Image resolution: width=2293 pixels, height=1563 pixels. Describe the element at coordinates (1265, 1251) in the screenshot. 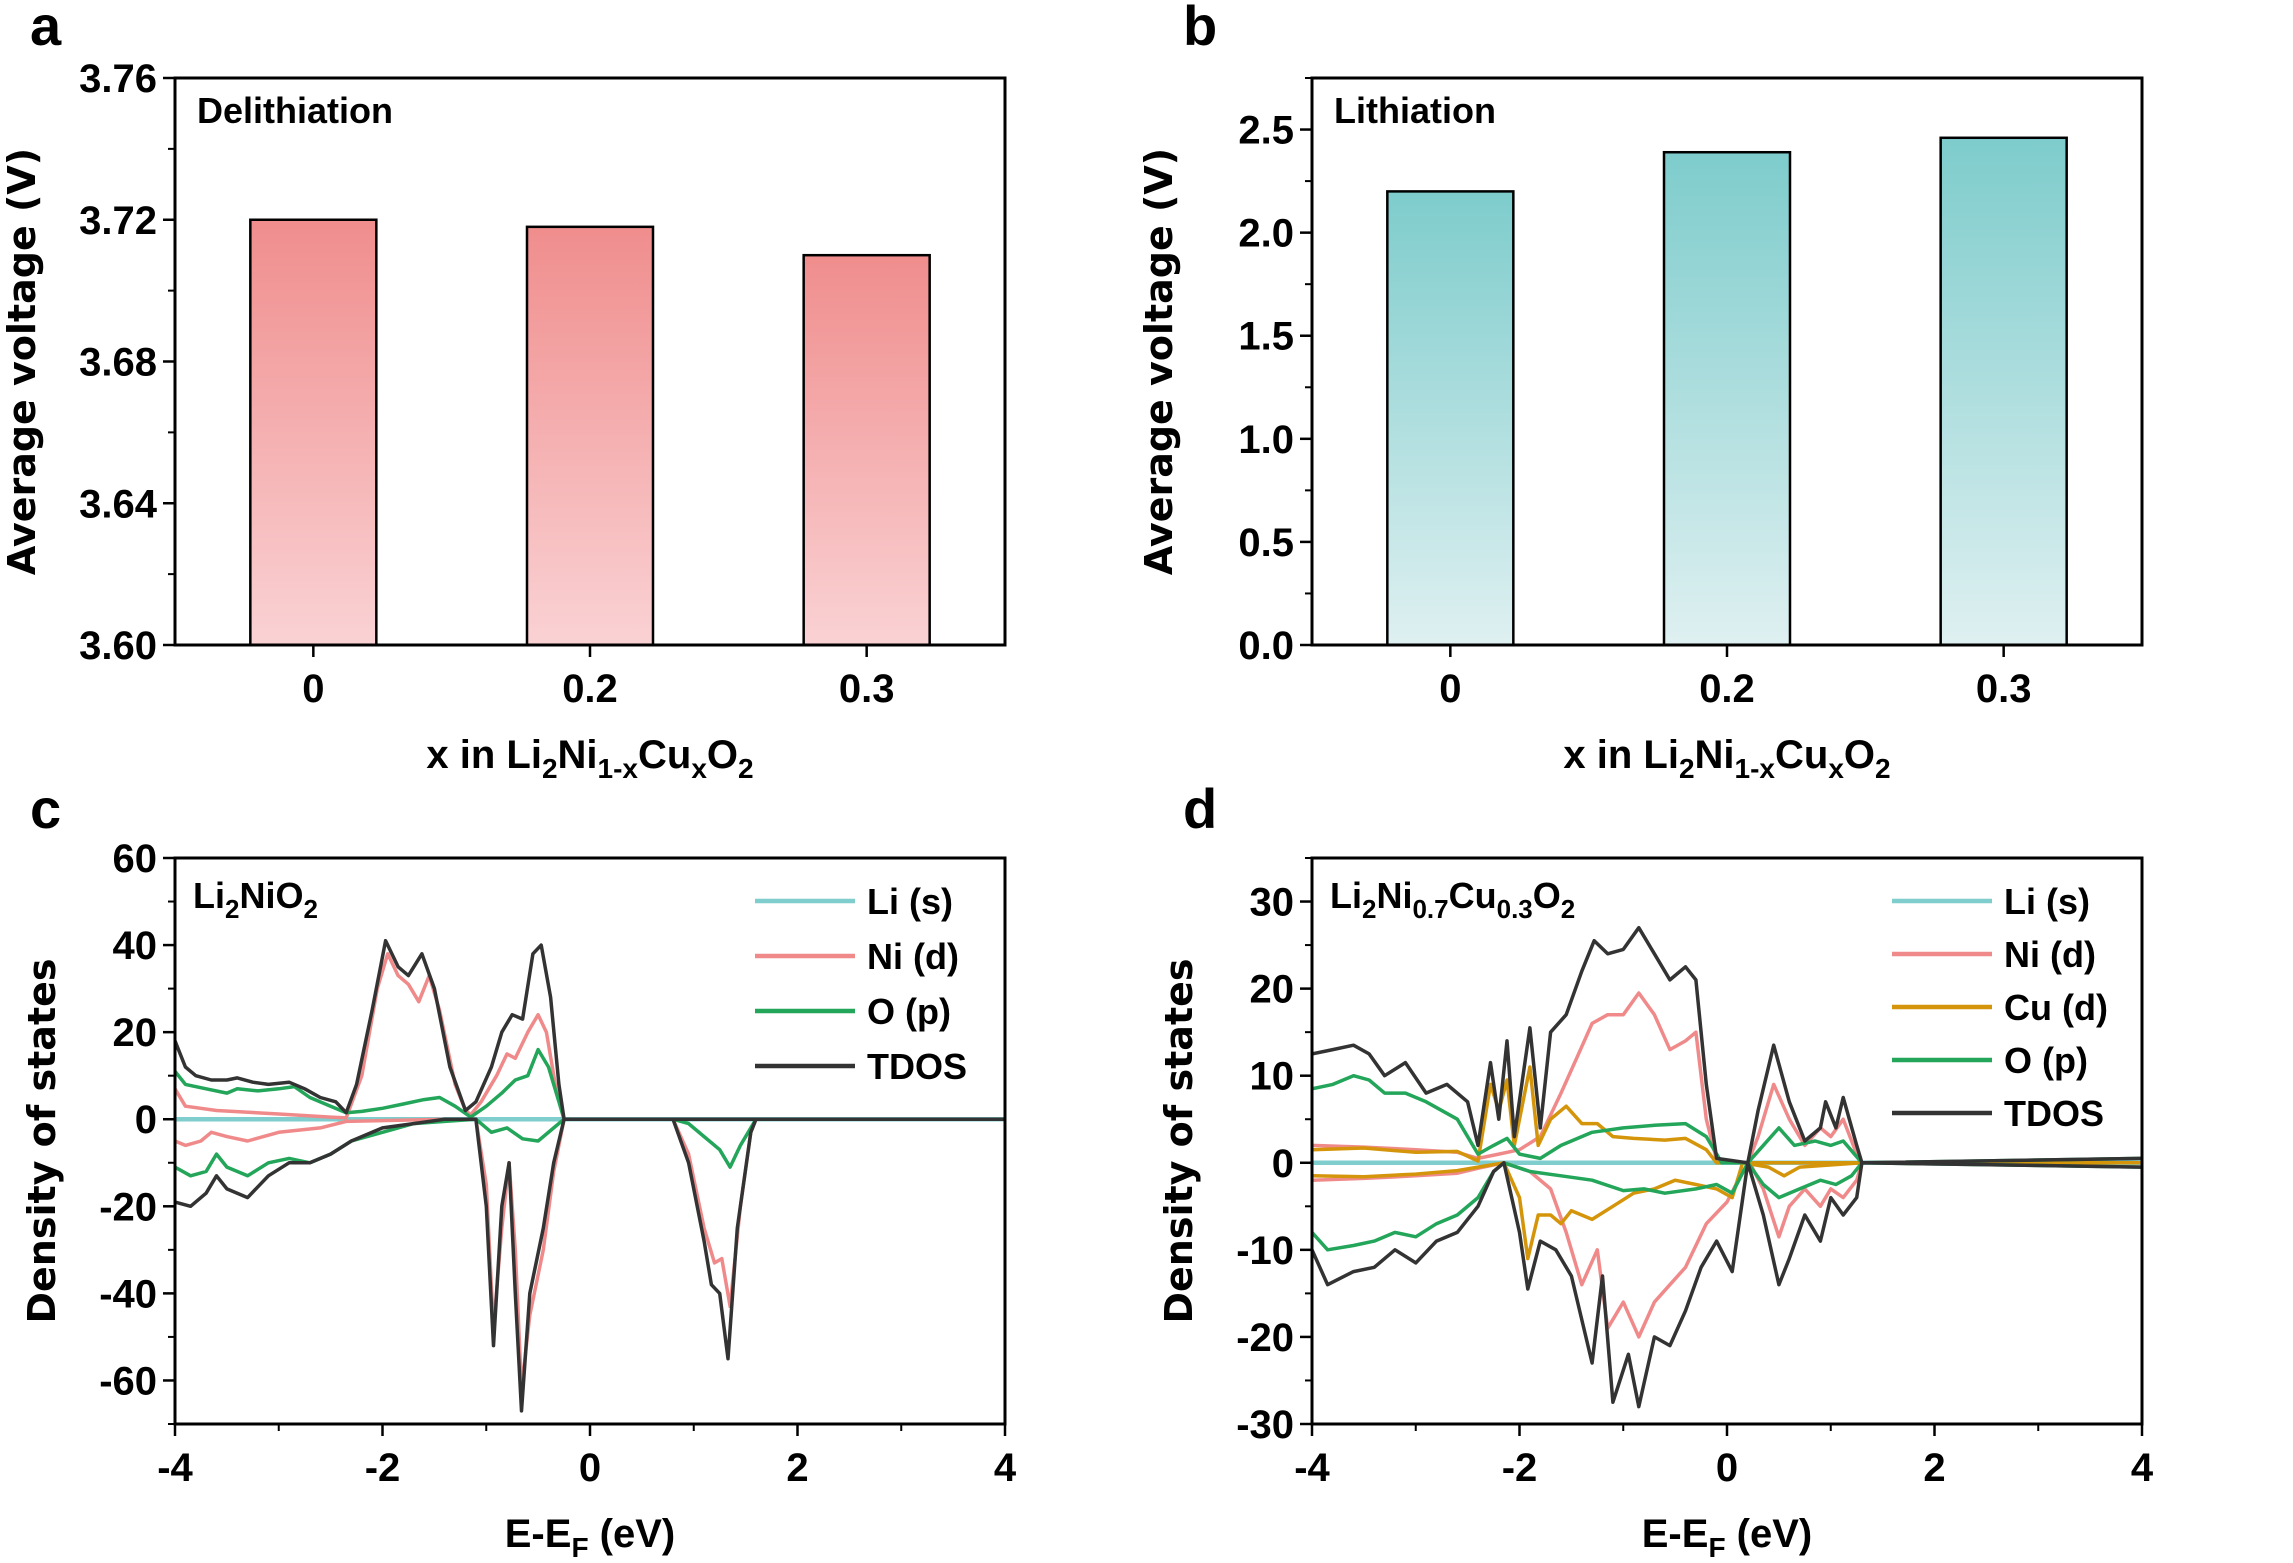

I see `y-tick-label: -10` at that location.